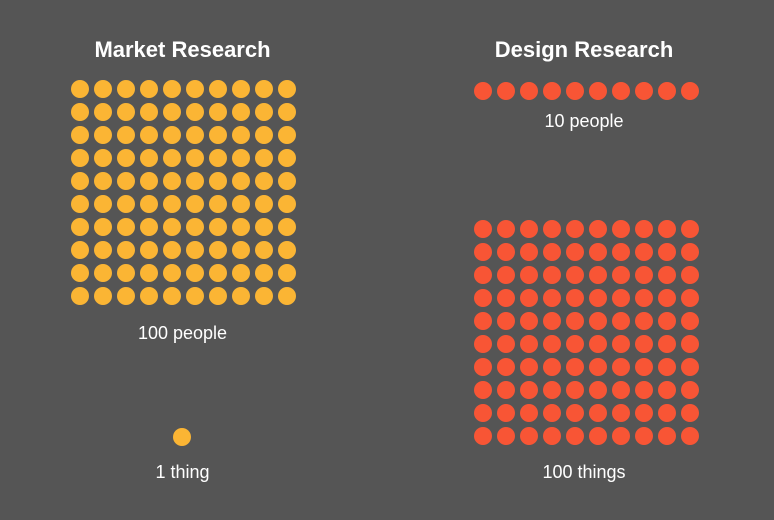 The image size is (774, 520). Describe the element at coordinates (182, 472) in the screenshot. I see `market-research-things-label: 1 thing` at that location.